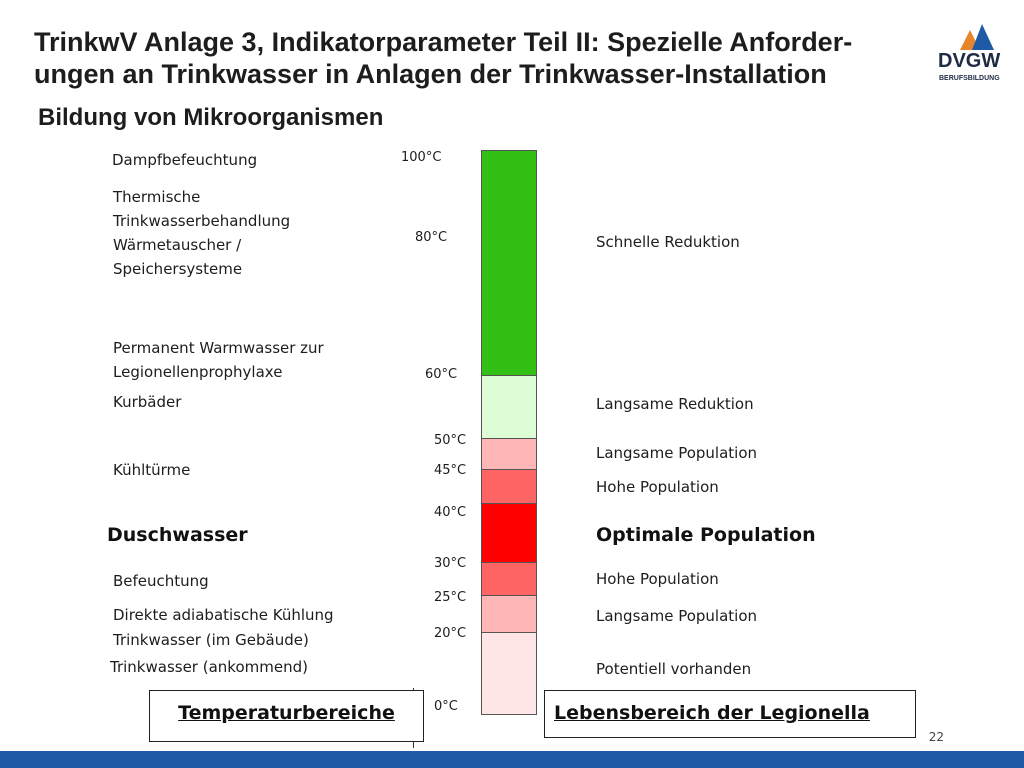 The width and height of the screenshot is (1024, 768). Describe the element at coordinates (211, 117) in the screenshot. I see `slide-subtitle: Bildung von Mikroorganismen` at that location.